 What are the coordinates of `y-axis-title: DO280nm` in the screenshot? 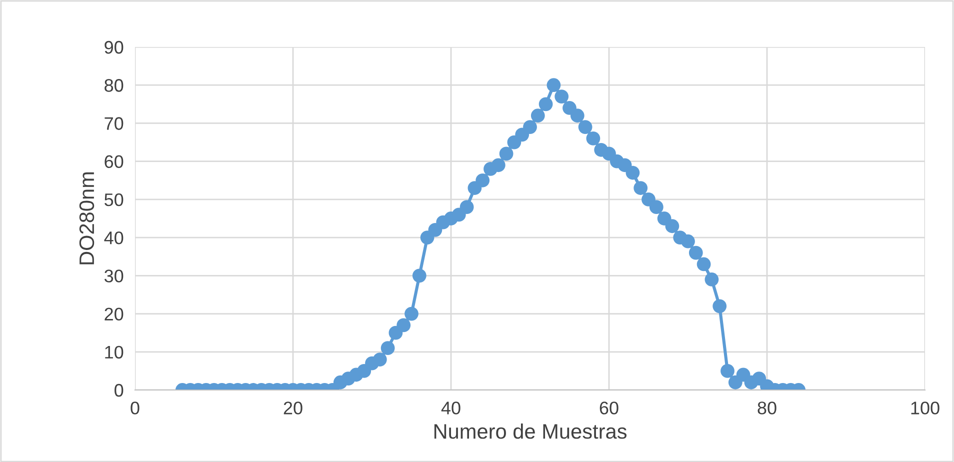 It's located at (86, 218).